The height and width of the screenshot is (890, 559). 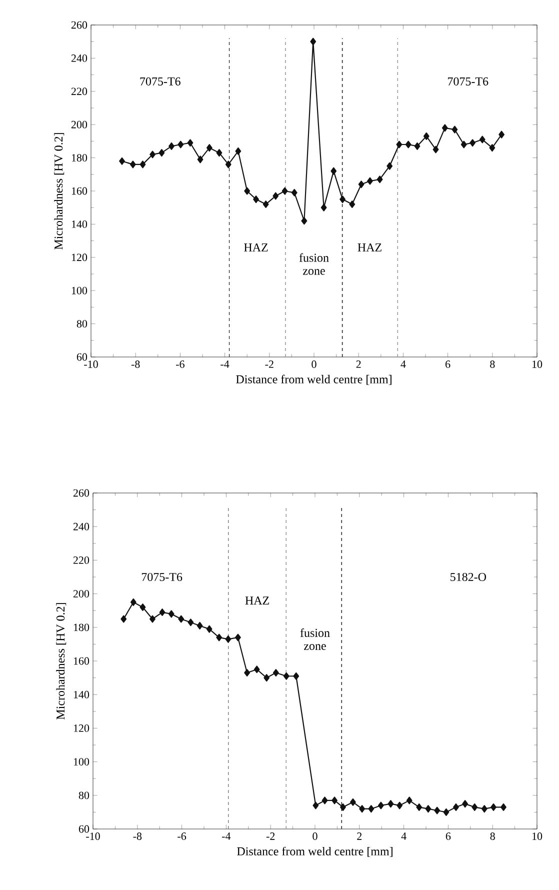 I want to click on annotation: 7075-T6, so click(x=468, y=81).